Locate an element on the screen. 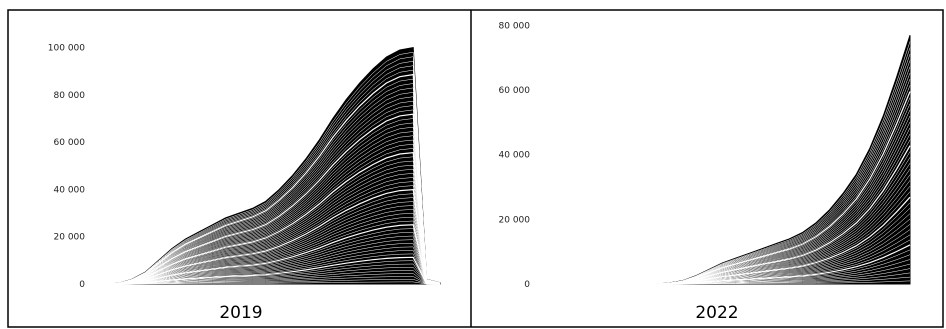  y-axis-ticks: 0 20 000 40 000 60 000 80 000 is located at coordinates (515, 156).